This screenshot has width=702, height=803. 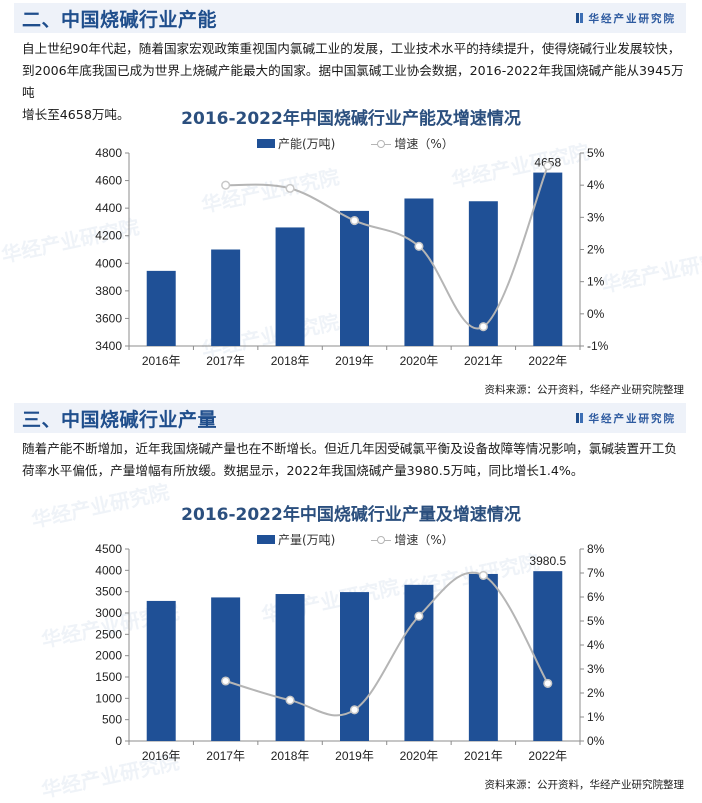 I want to click on y-tick-label: 2000, so click(x=108, y=656).